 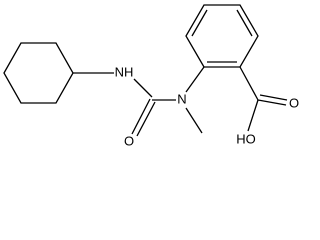 What do you see at coordinates (181, 98) in the screenshot?
I see `atom-label: N` at bounding box center [181, 98].